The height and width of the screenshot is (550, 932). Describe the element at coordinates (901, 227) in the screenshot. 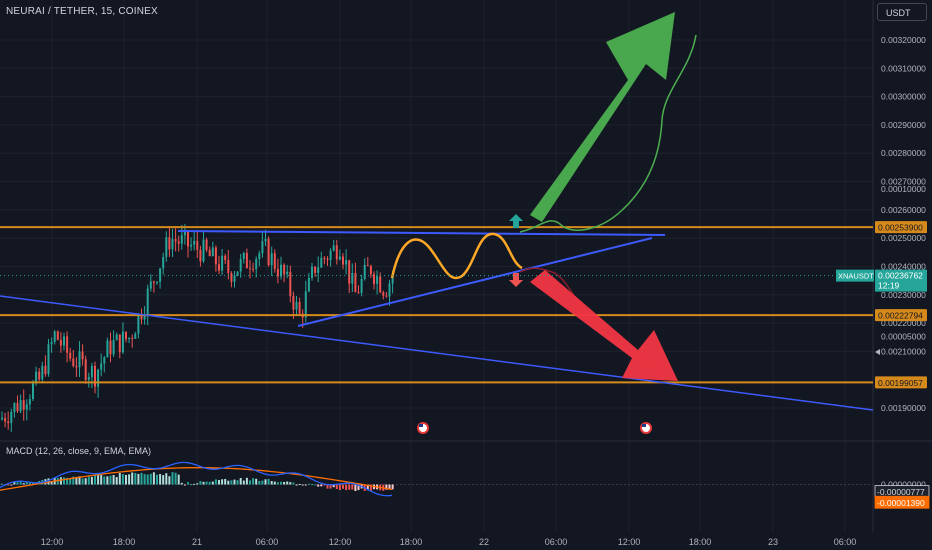

I see `level-price-tag` at that location.